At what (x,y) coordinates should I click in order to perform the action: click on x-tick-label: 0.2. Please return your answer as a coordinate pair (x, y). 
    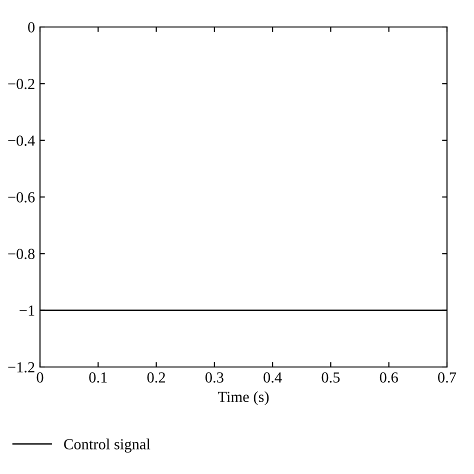
    Looking at the image, I should click on (156, 377).